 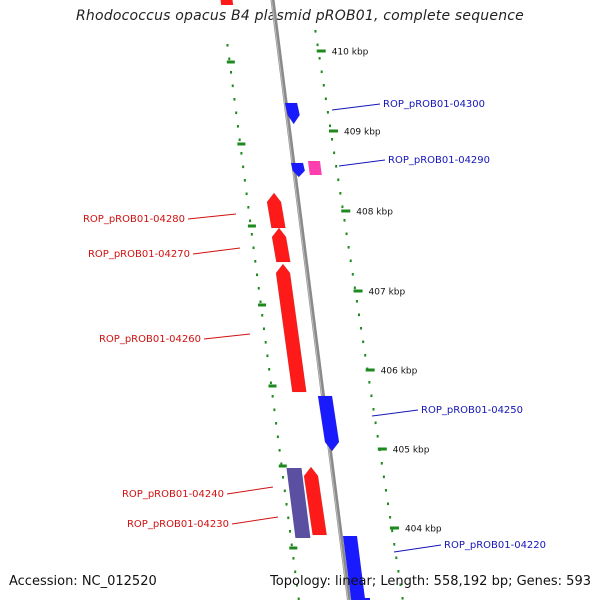 I want to click on gene-label: ROP_pROB01-04240, so click(x=173, y=494).